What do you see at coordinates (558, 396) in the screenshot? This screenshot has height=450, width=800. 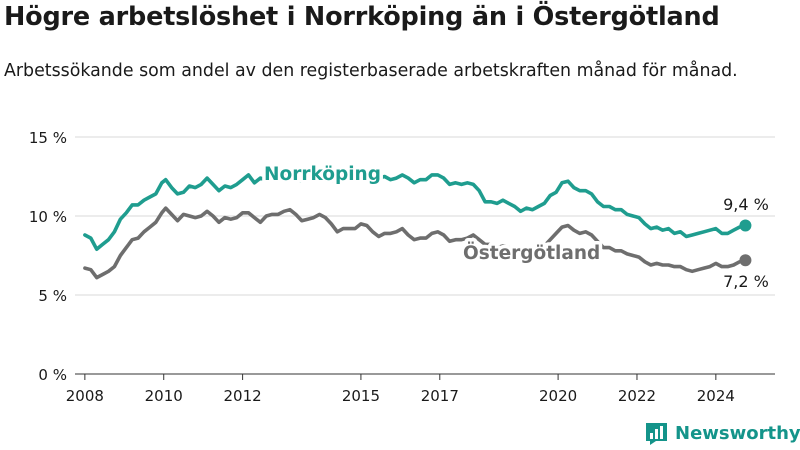 I see `x-tick-label: 2020` at bounding box center [558, 396].